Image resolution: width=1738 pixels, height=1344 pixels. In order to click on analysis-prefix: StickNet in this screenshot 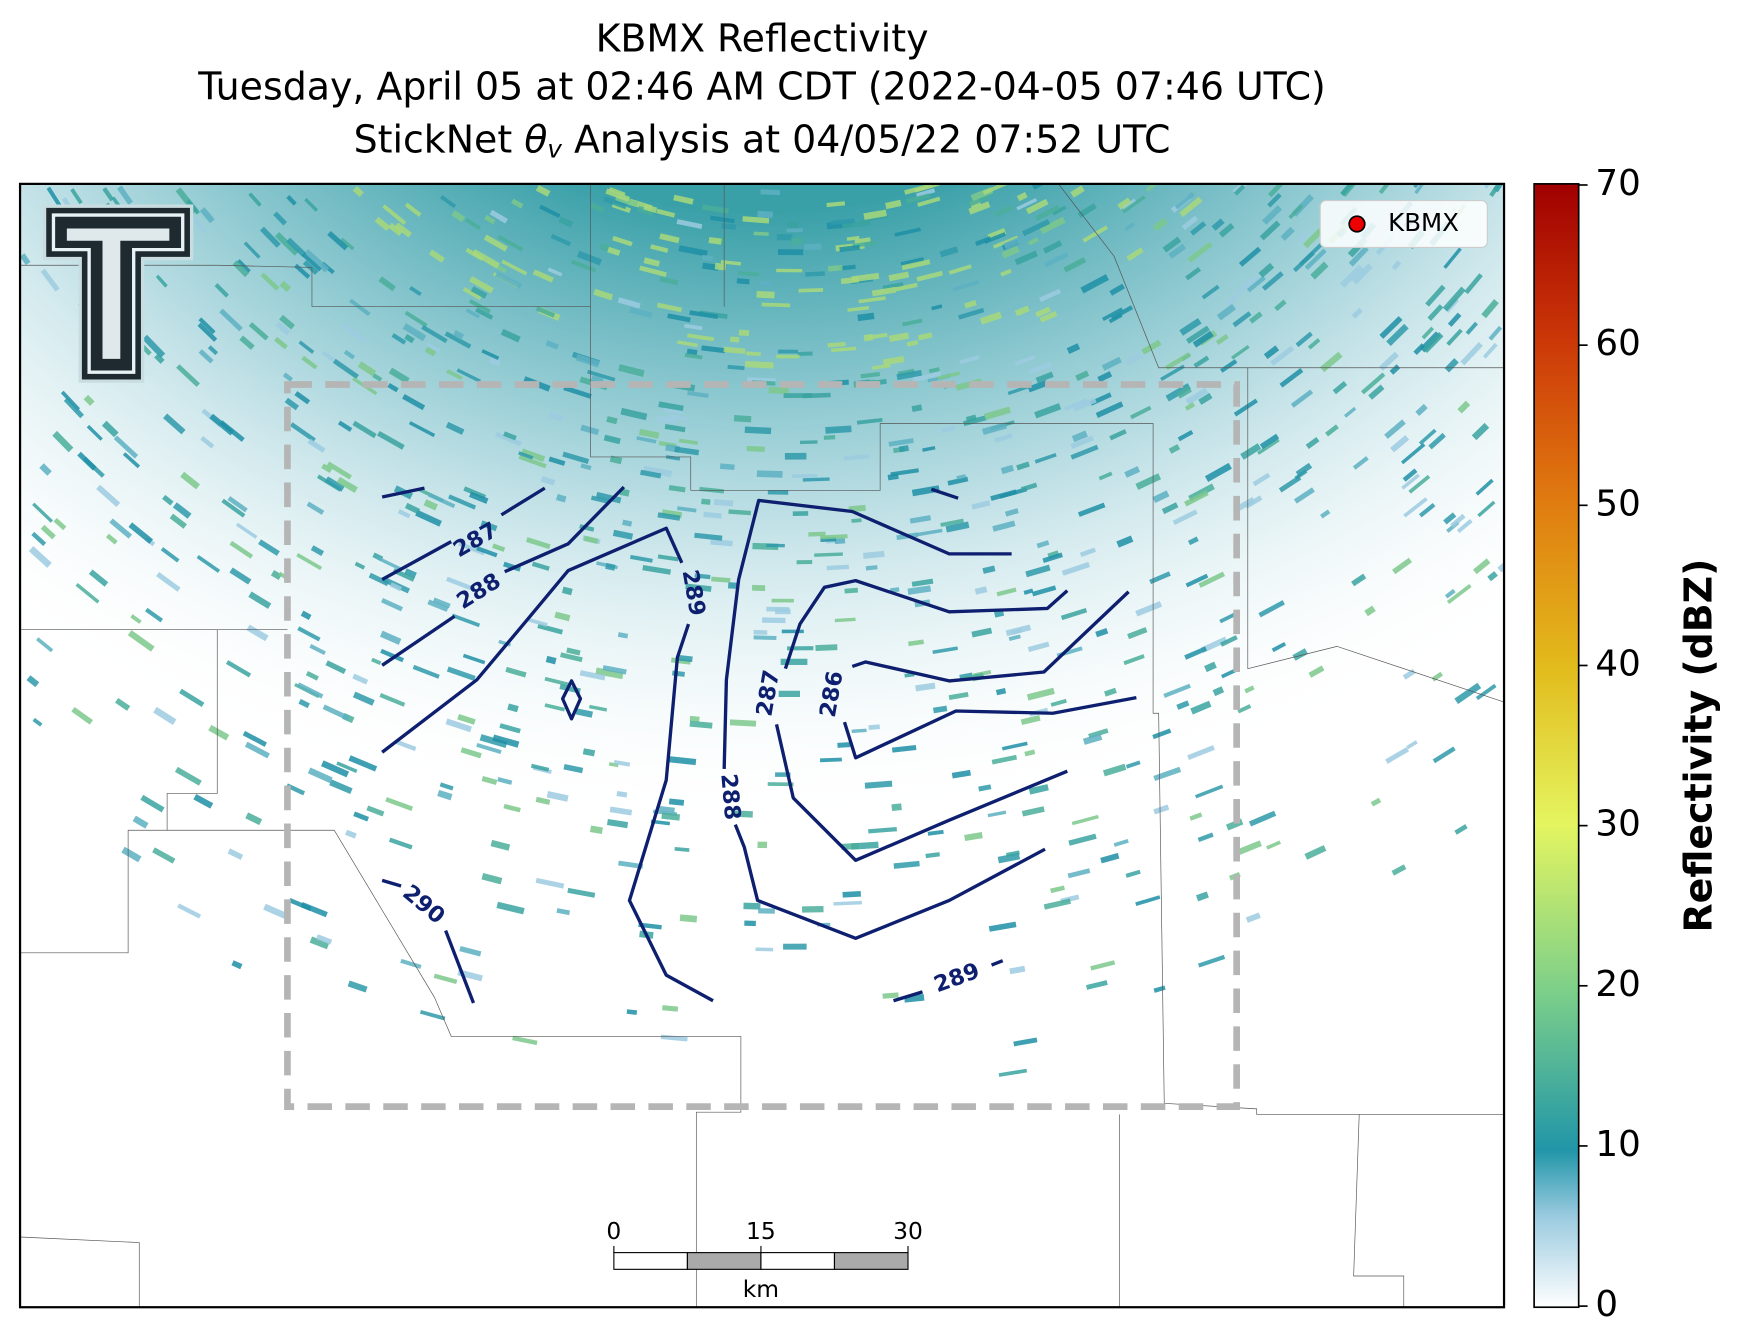, I will do `click(439, 139)`.